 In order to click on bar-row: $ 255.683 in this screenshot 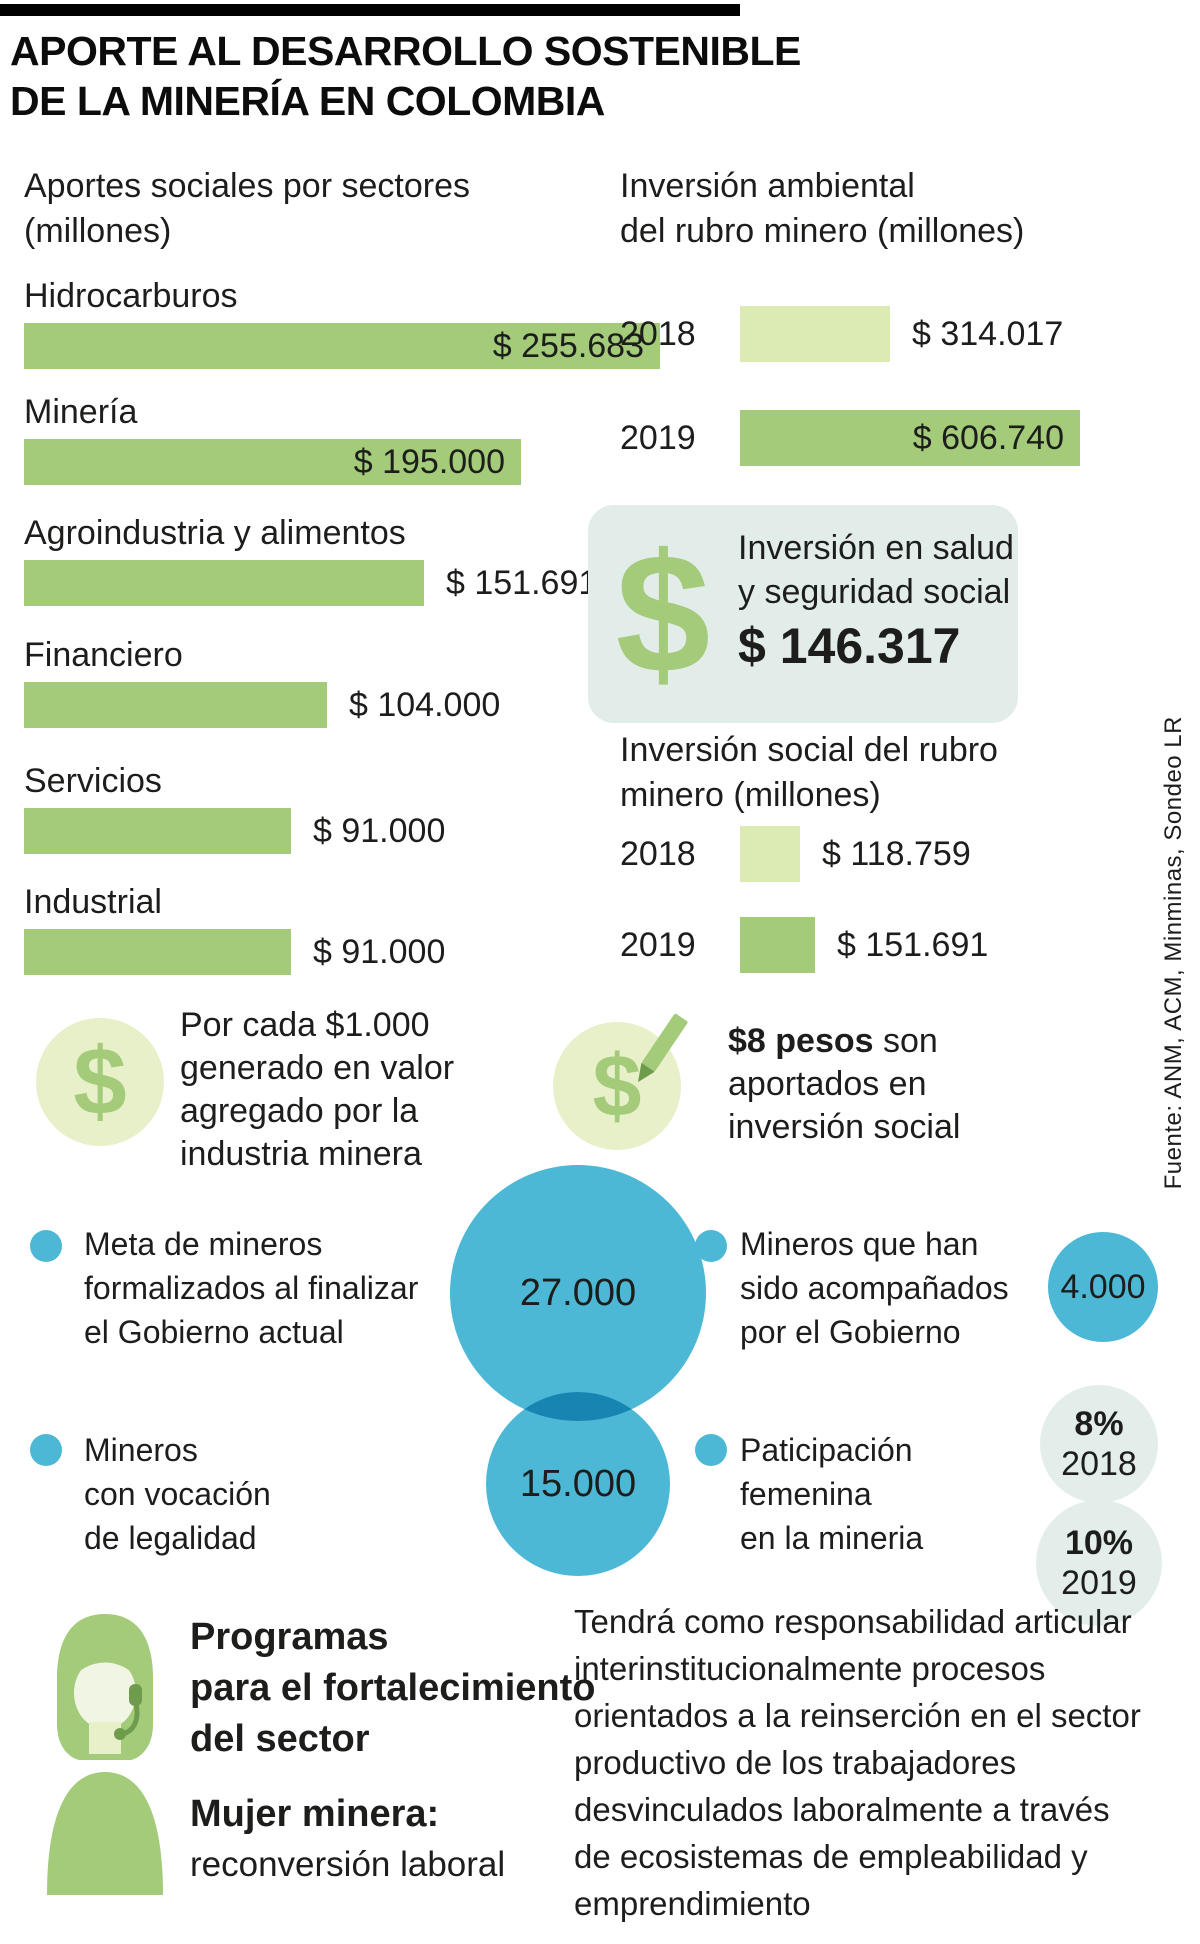, I will do `click(342, 346)`.